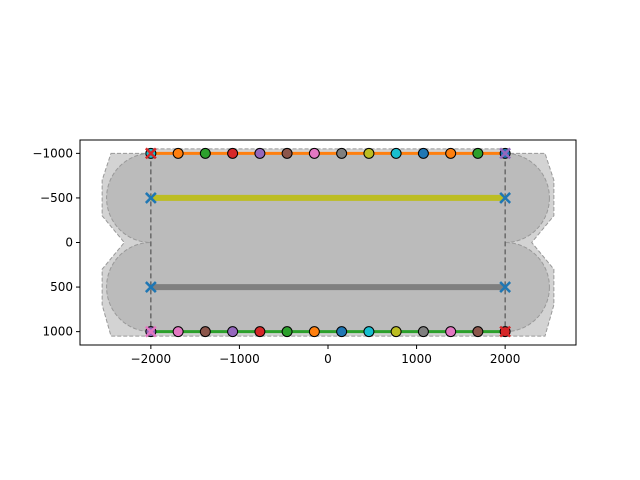 The image size is (640, 480). What do you see at coordinates (69, 243) in the screenshot?
I see `y-tick-label: 0` at bounding box center [69, 243].